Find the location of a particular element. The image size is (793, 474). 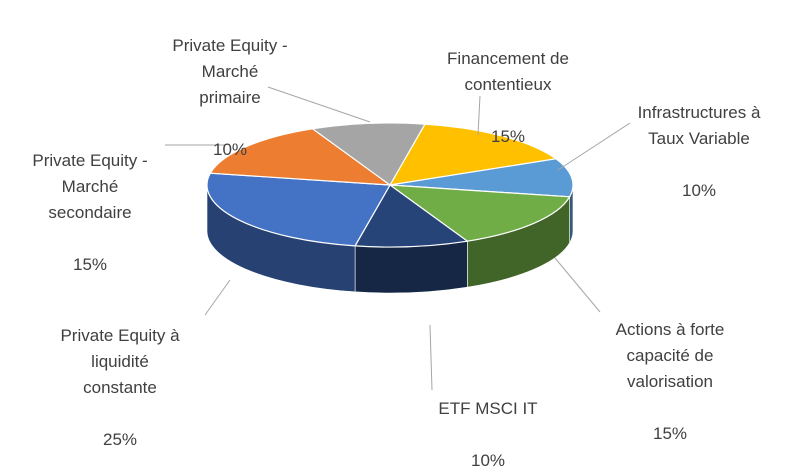

label-etf: ETF MSCI IT 10% is located at coordinates (488, 422).